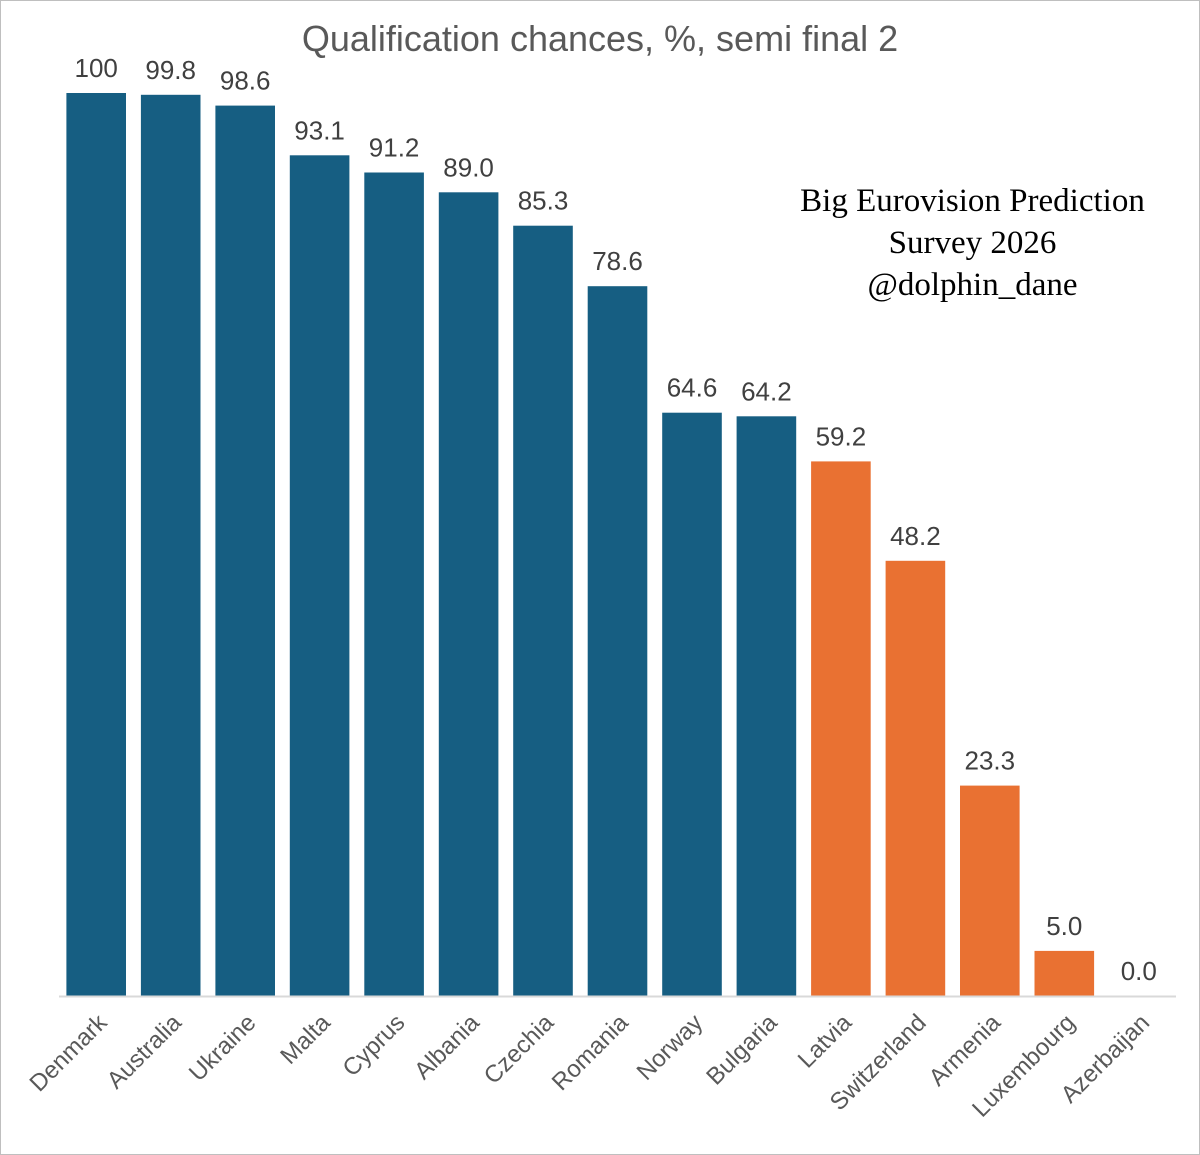  Describe the element at coordinates (600, 38) in the screenshot. I see `chart-title: Qualification chances, %, semi final 2` at that location.